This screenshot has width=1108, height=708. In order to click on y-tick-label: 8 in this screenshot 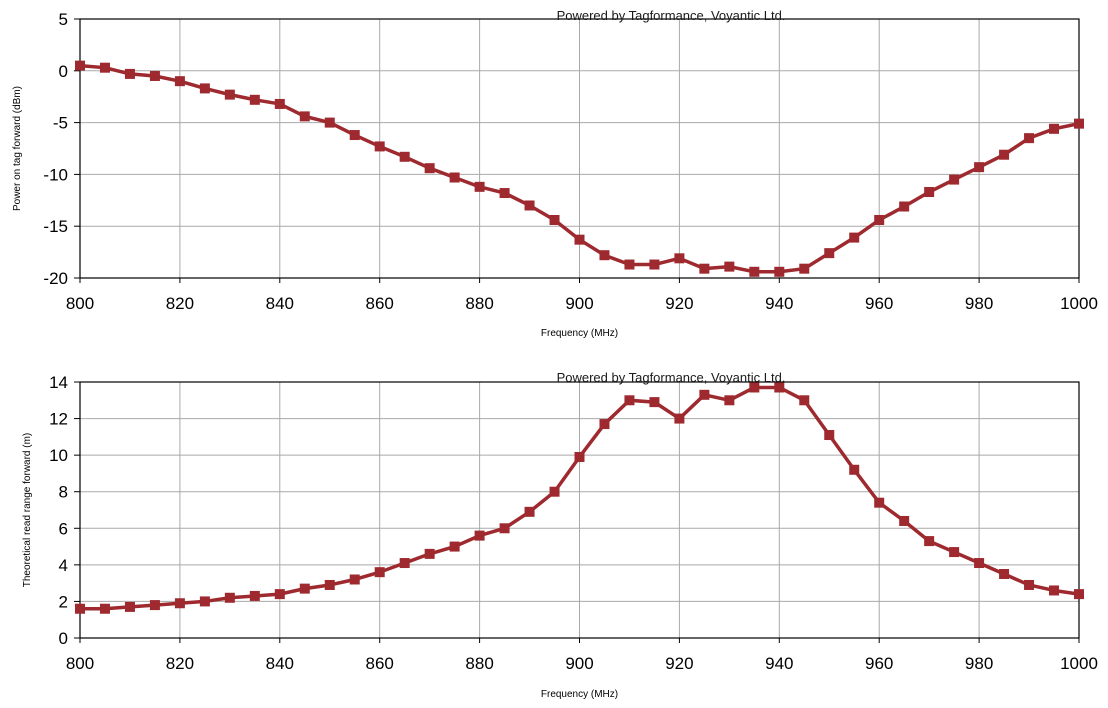, I will do `click(63, 492)`.